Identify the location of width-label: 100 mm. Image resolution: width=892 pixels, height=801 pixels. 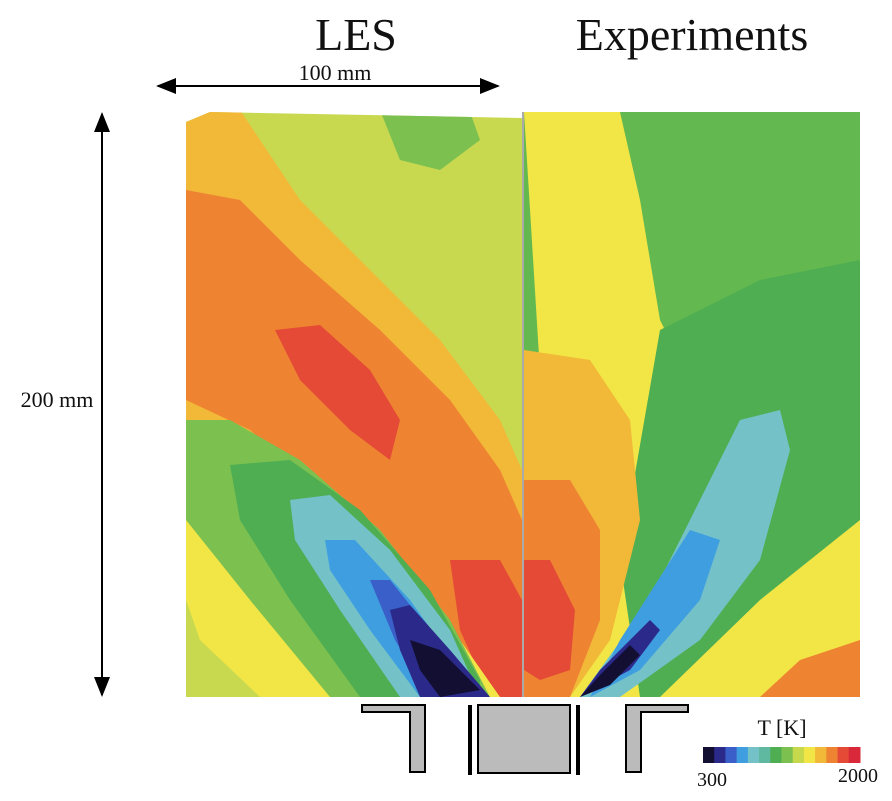
(335, 72).